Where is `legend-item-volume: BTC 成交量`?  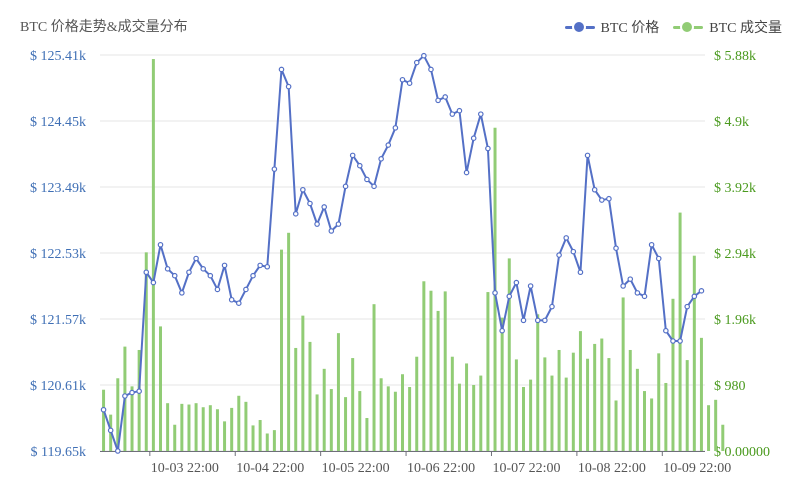 legend-item-volume: BTC 成交量 is located at coordinates (727, 27).